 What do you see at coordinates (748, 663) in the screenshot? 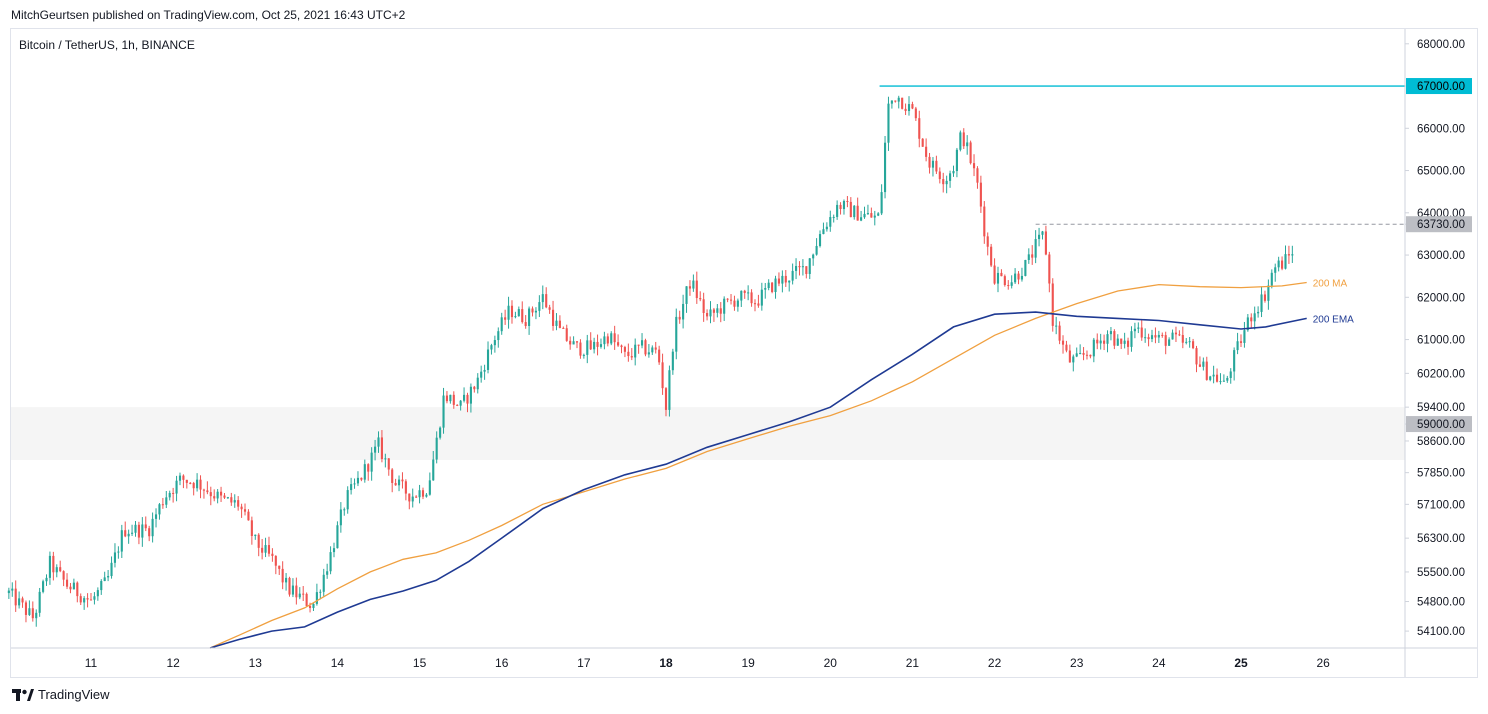
I see `time-tick-label: 19` at bounding box center [748, 663].